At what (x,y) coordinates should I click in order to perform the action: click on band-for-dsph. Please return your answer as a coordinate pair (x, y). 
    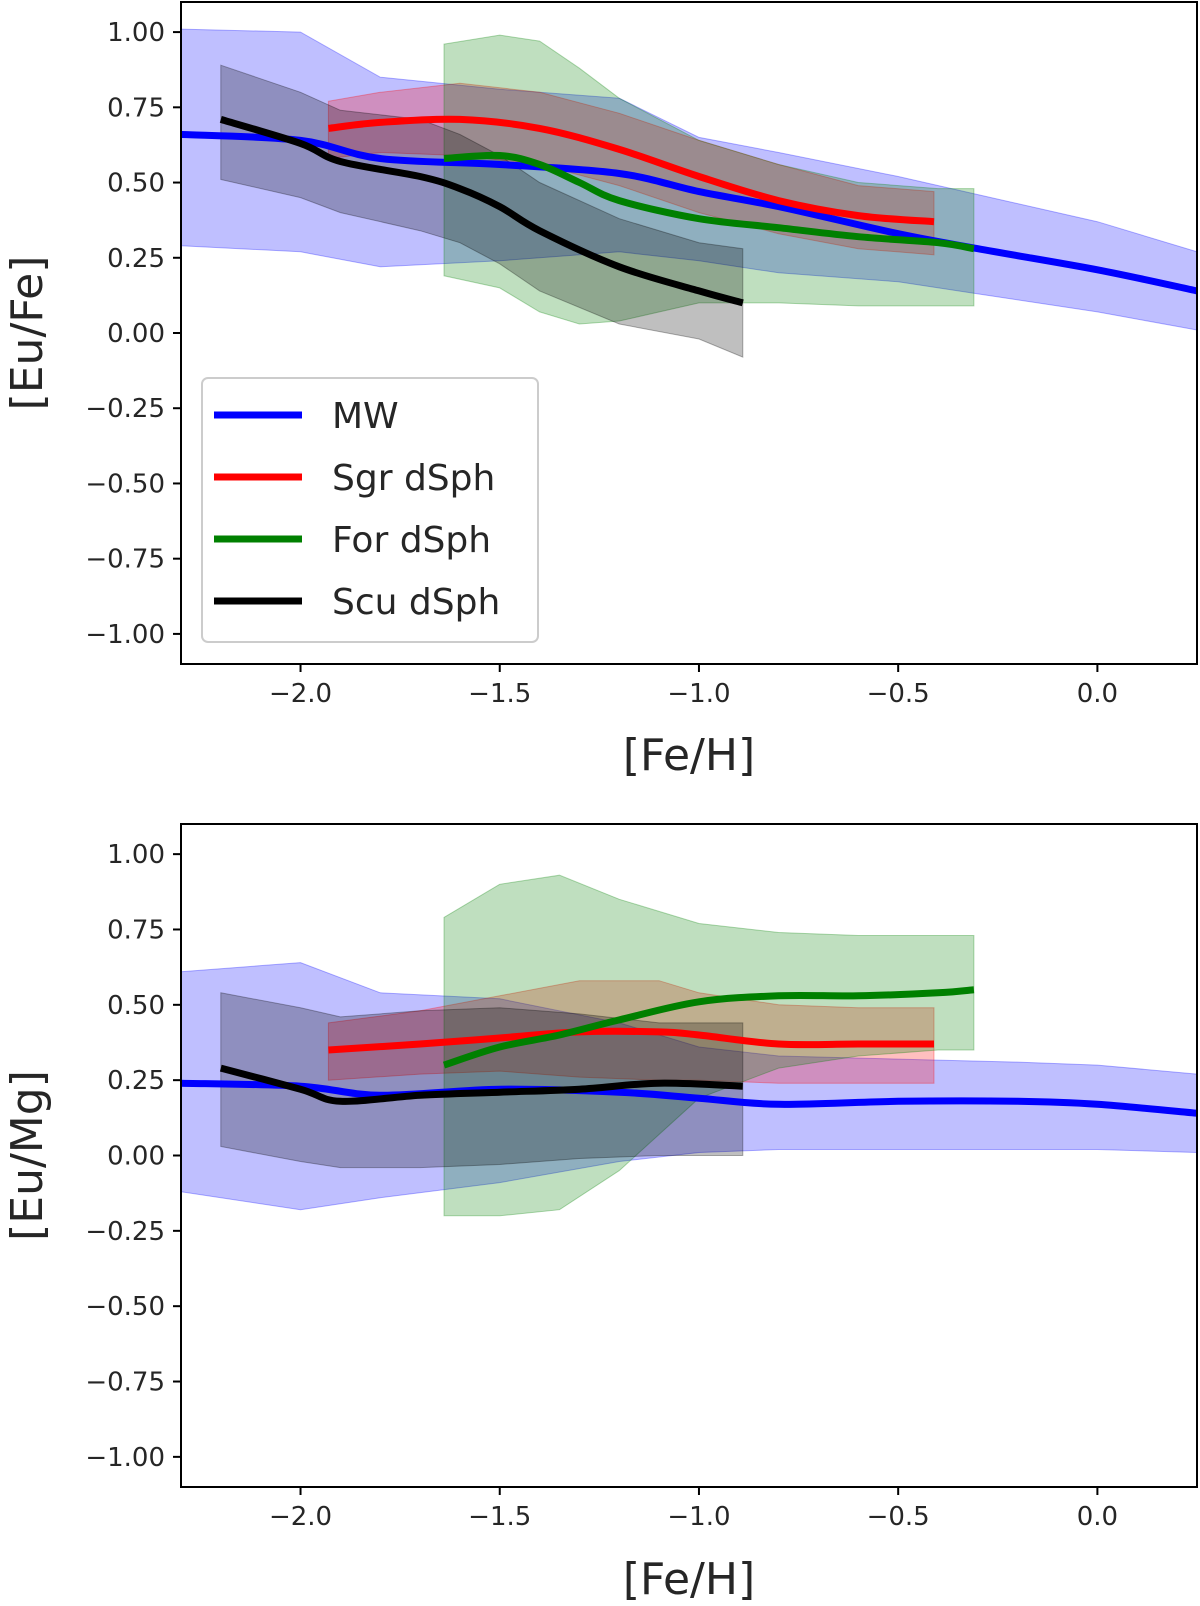
    Looking at the image, I should click on (709, 1045).